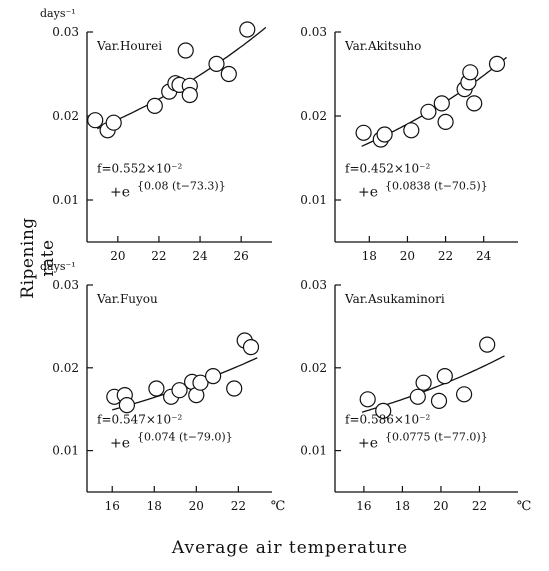 The image size is (549, 571). Describe the element at coordinates (388, 169) in the screenshot. I see `formula-line-1: f=0.452×10⁻²` at that location.